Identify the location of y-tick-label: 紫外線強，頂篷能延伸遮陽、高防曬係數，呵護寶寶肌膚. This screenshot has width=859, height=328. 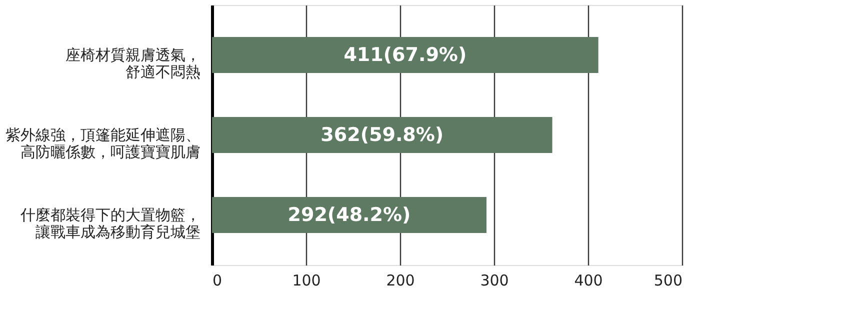
(103, 143).